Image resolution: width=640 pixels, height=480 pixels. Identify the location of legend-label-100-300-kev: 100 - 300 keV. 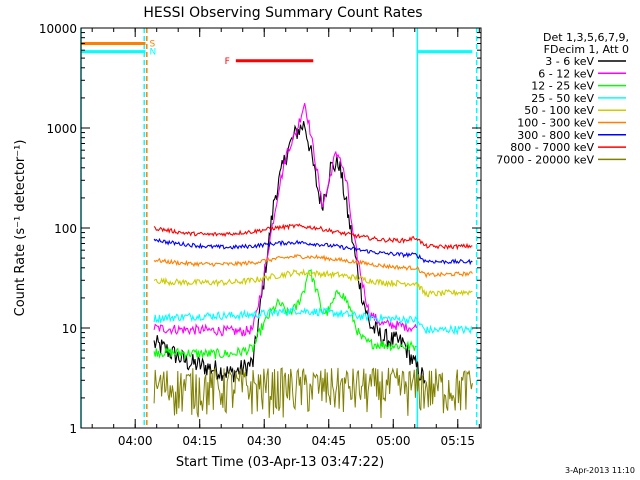
(555, 123).